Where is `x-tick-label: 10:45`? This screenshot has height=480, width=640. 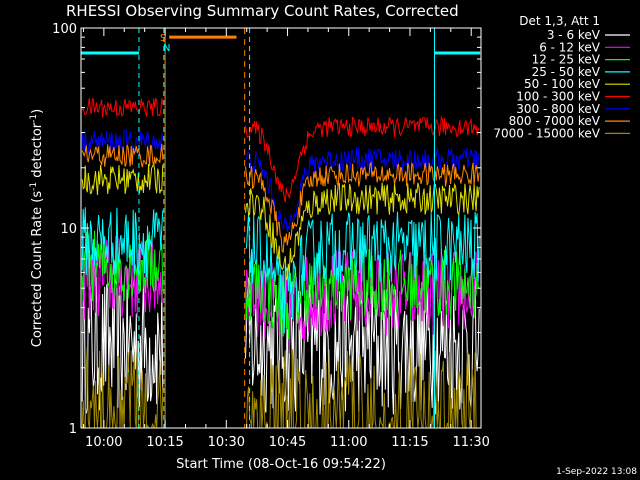 x-tick-label: 10:45 is located at coordinates (287, 442).